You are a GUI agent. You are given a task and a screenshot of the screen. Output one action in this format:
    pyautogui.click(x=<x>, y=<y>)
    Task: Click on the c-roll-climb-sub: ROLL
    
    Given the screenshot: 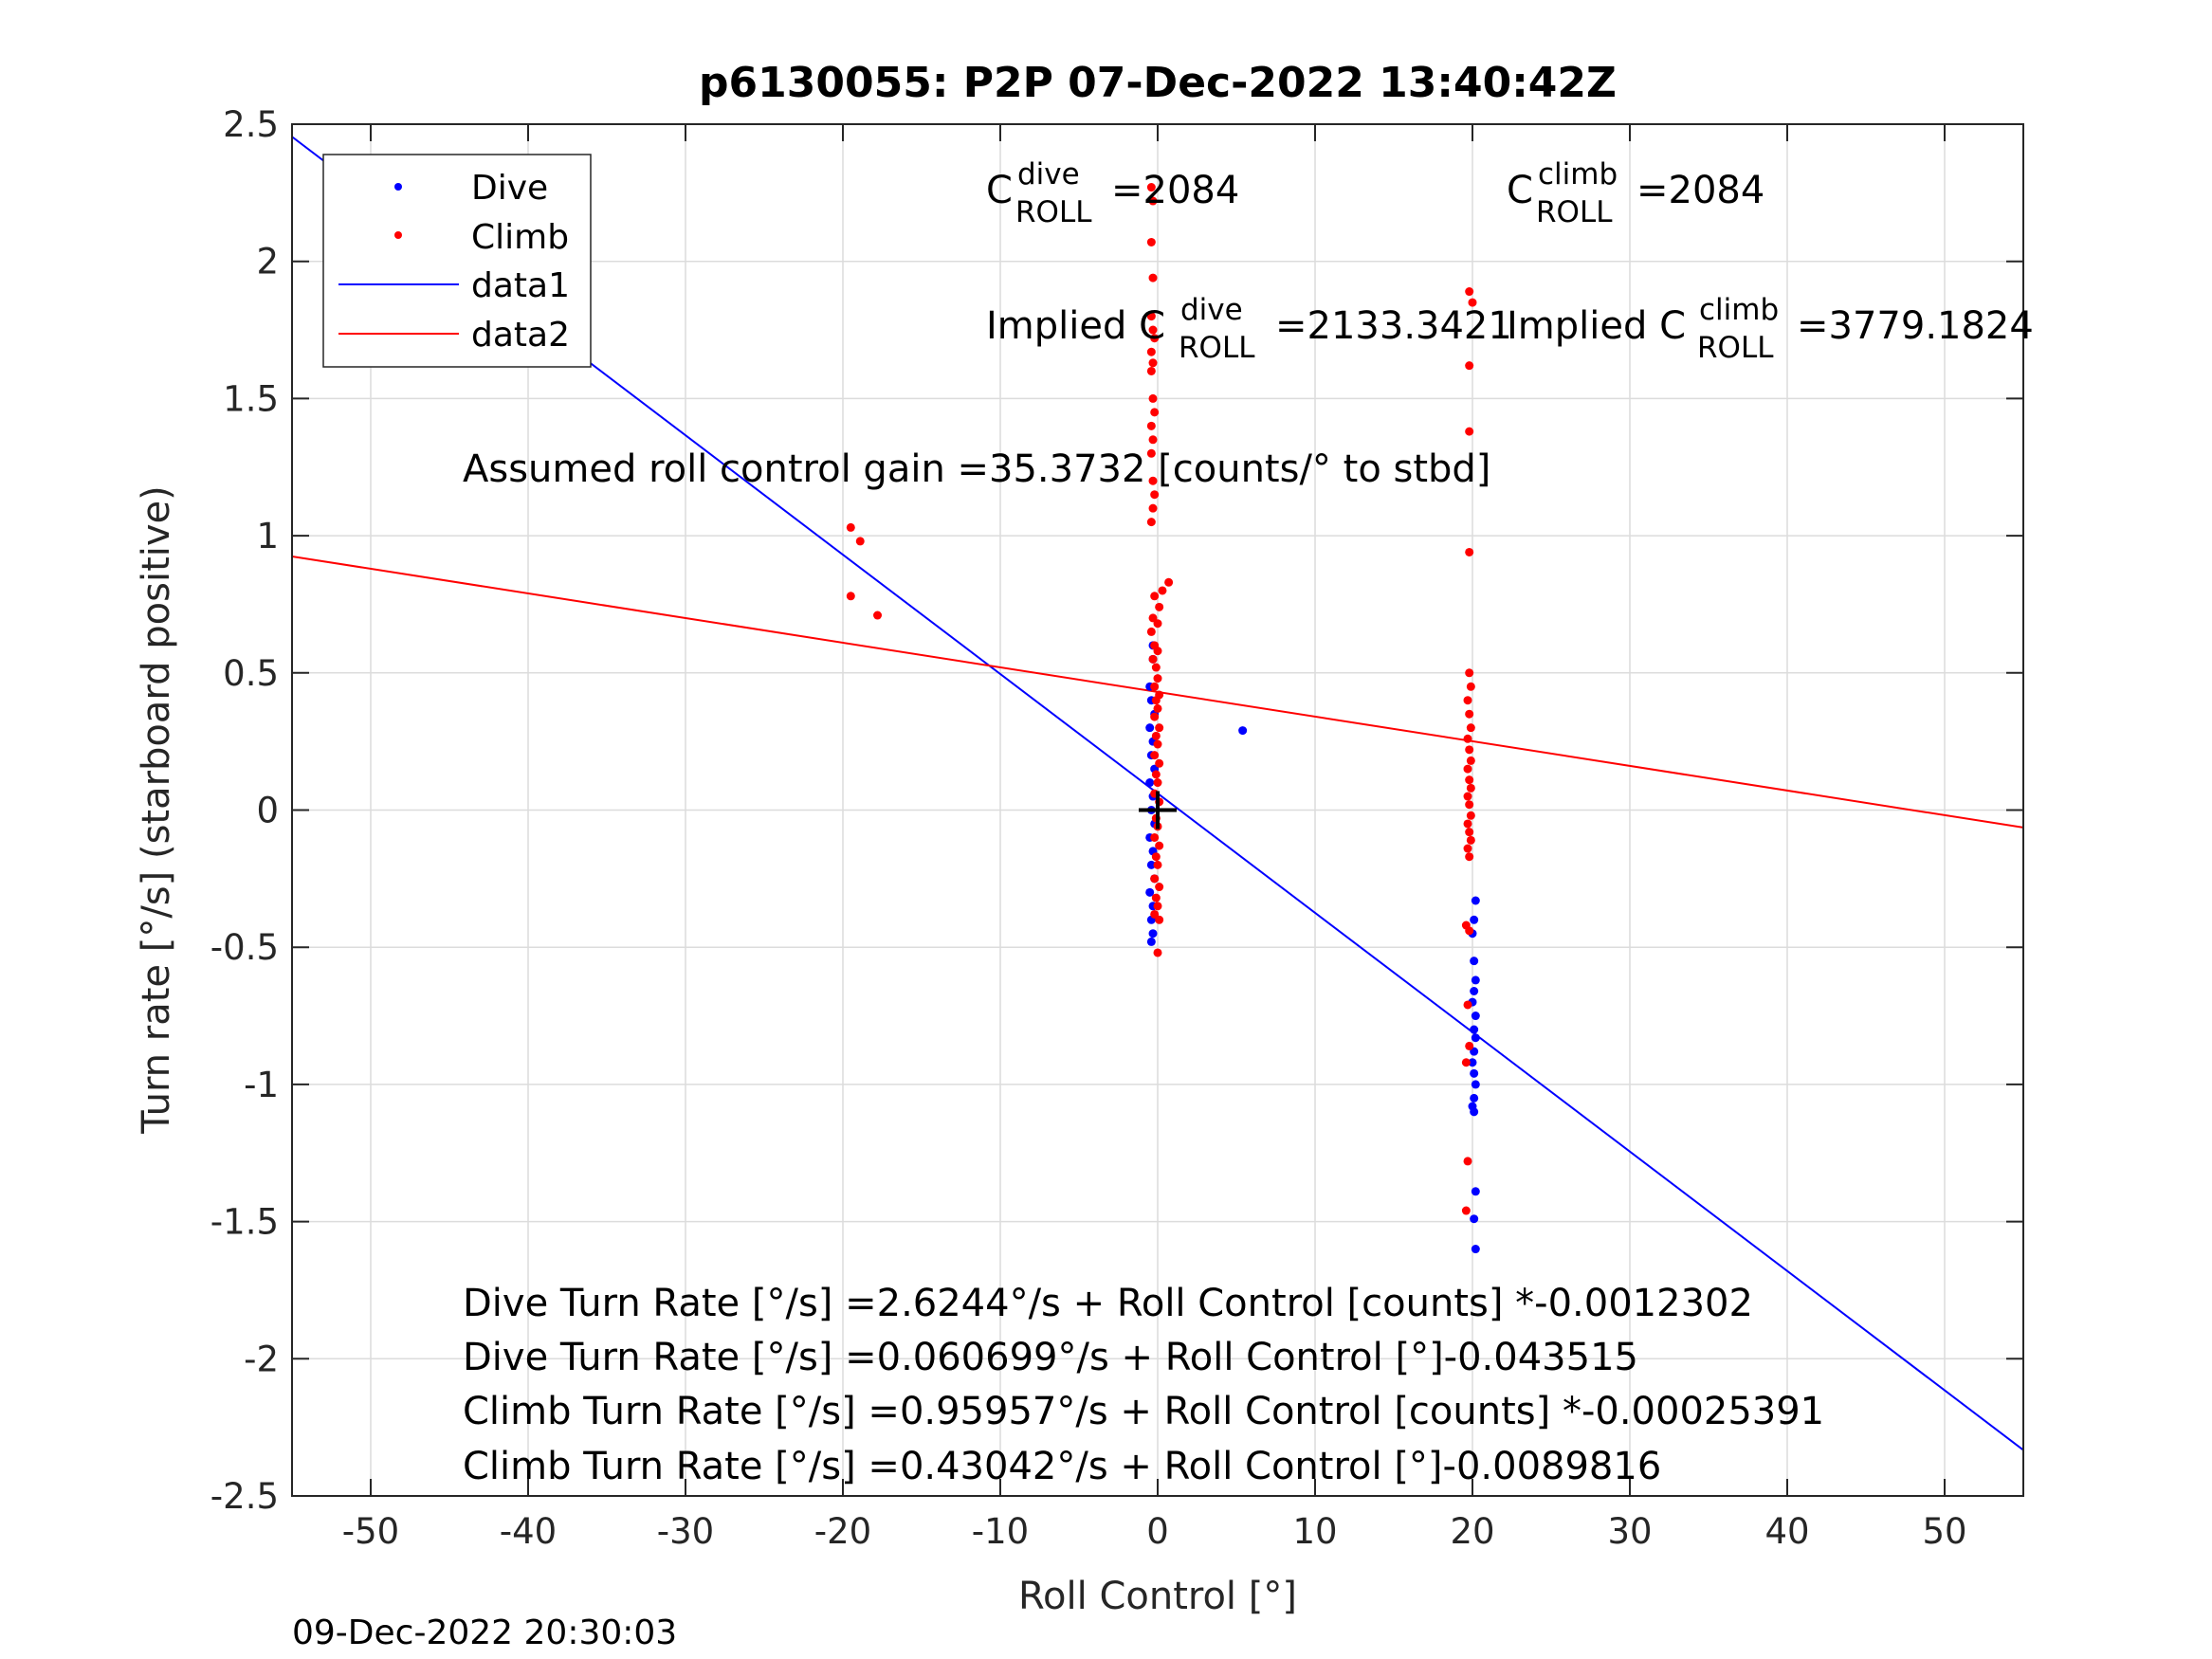 What is the action you would take?
    pyautogui.click(x=1574, y=212)
    